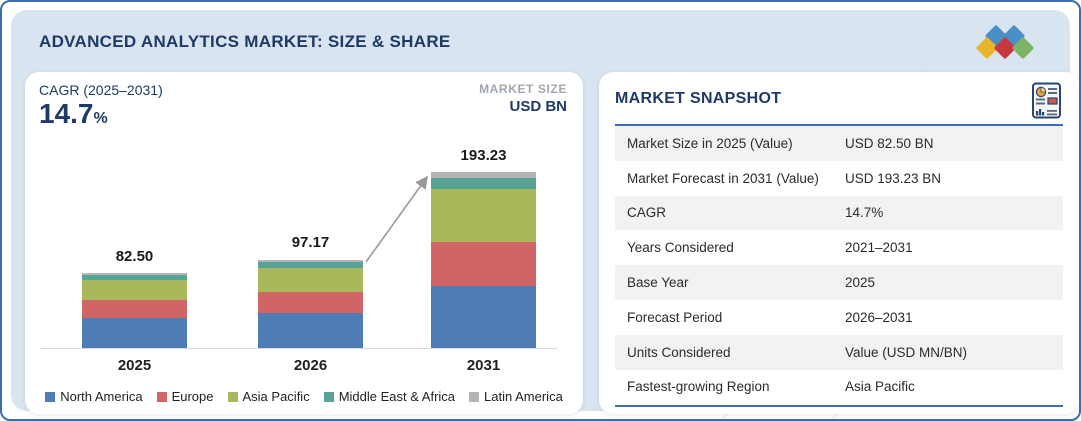  What do you see at coordinates (698, 387) in the screenshot?
I see `row-label: Fastest-growing Region` at bounding box center [698, 387].